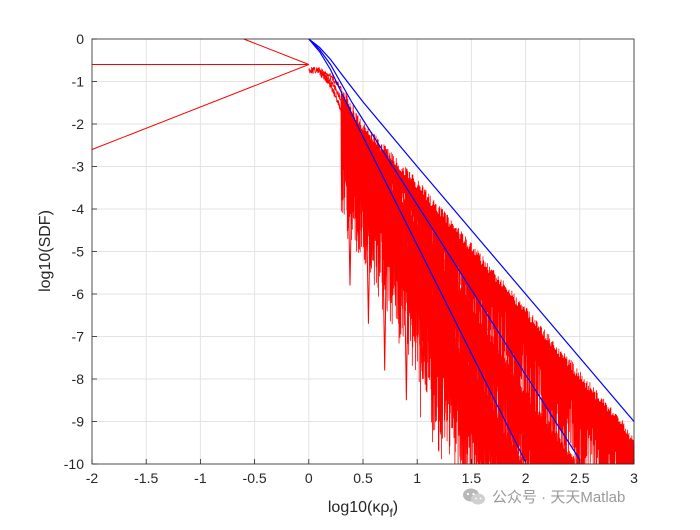 This screenshot has height=530, width=700. What do you see at coordinates (200, 478) in the screenshot?
I see `x-tick-label: -1` at bounding box center [200, 478].